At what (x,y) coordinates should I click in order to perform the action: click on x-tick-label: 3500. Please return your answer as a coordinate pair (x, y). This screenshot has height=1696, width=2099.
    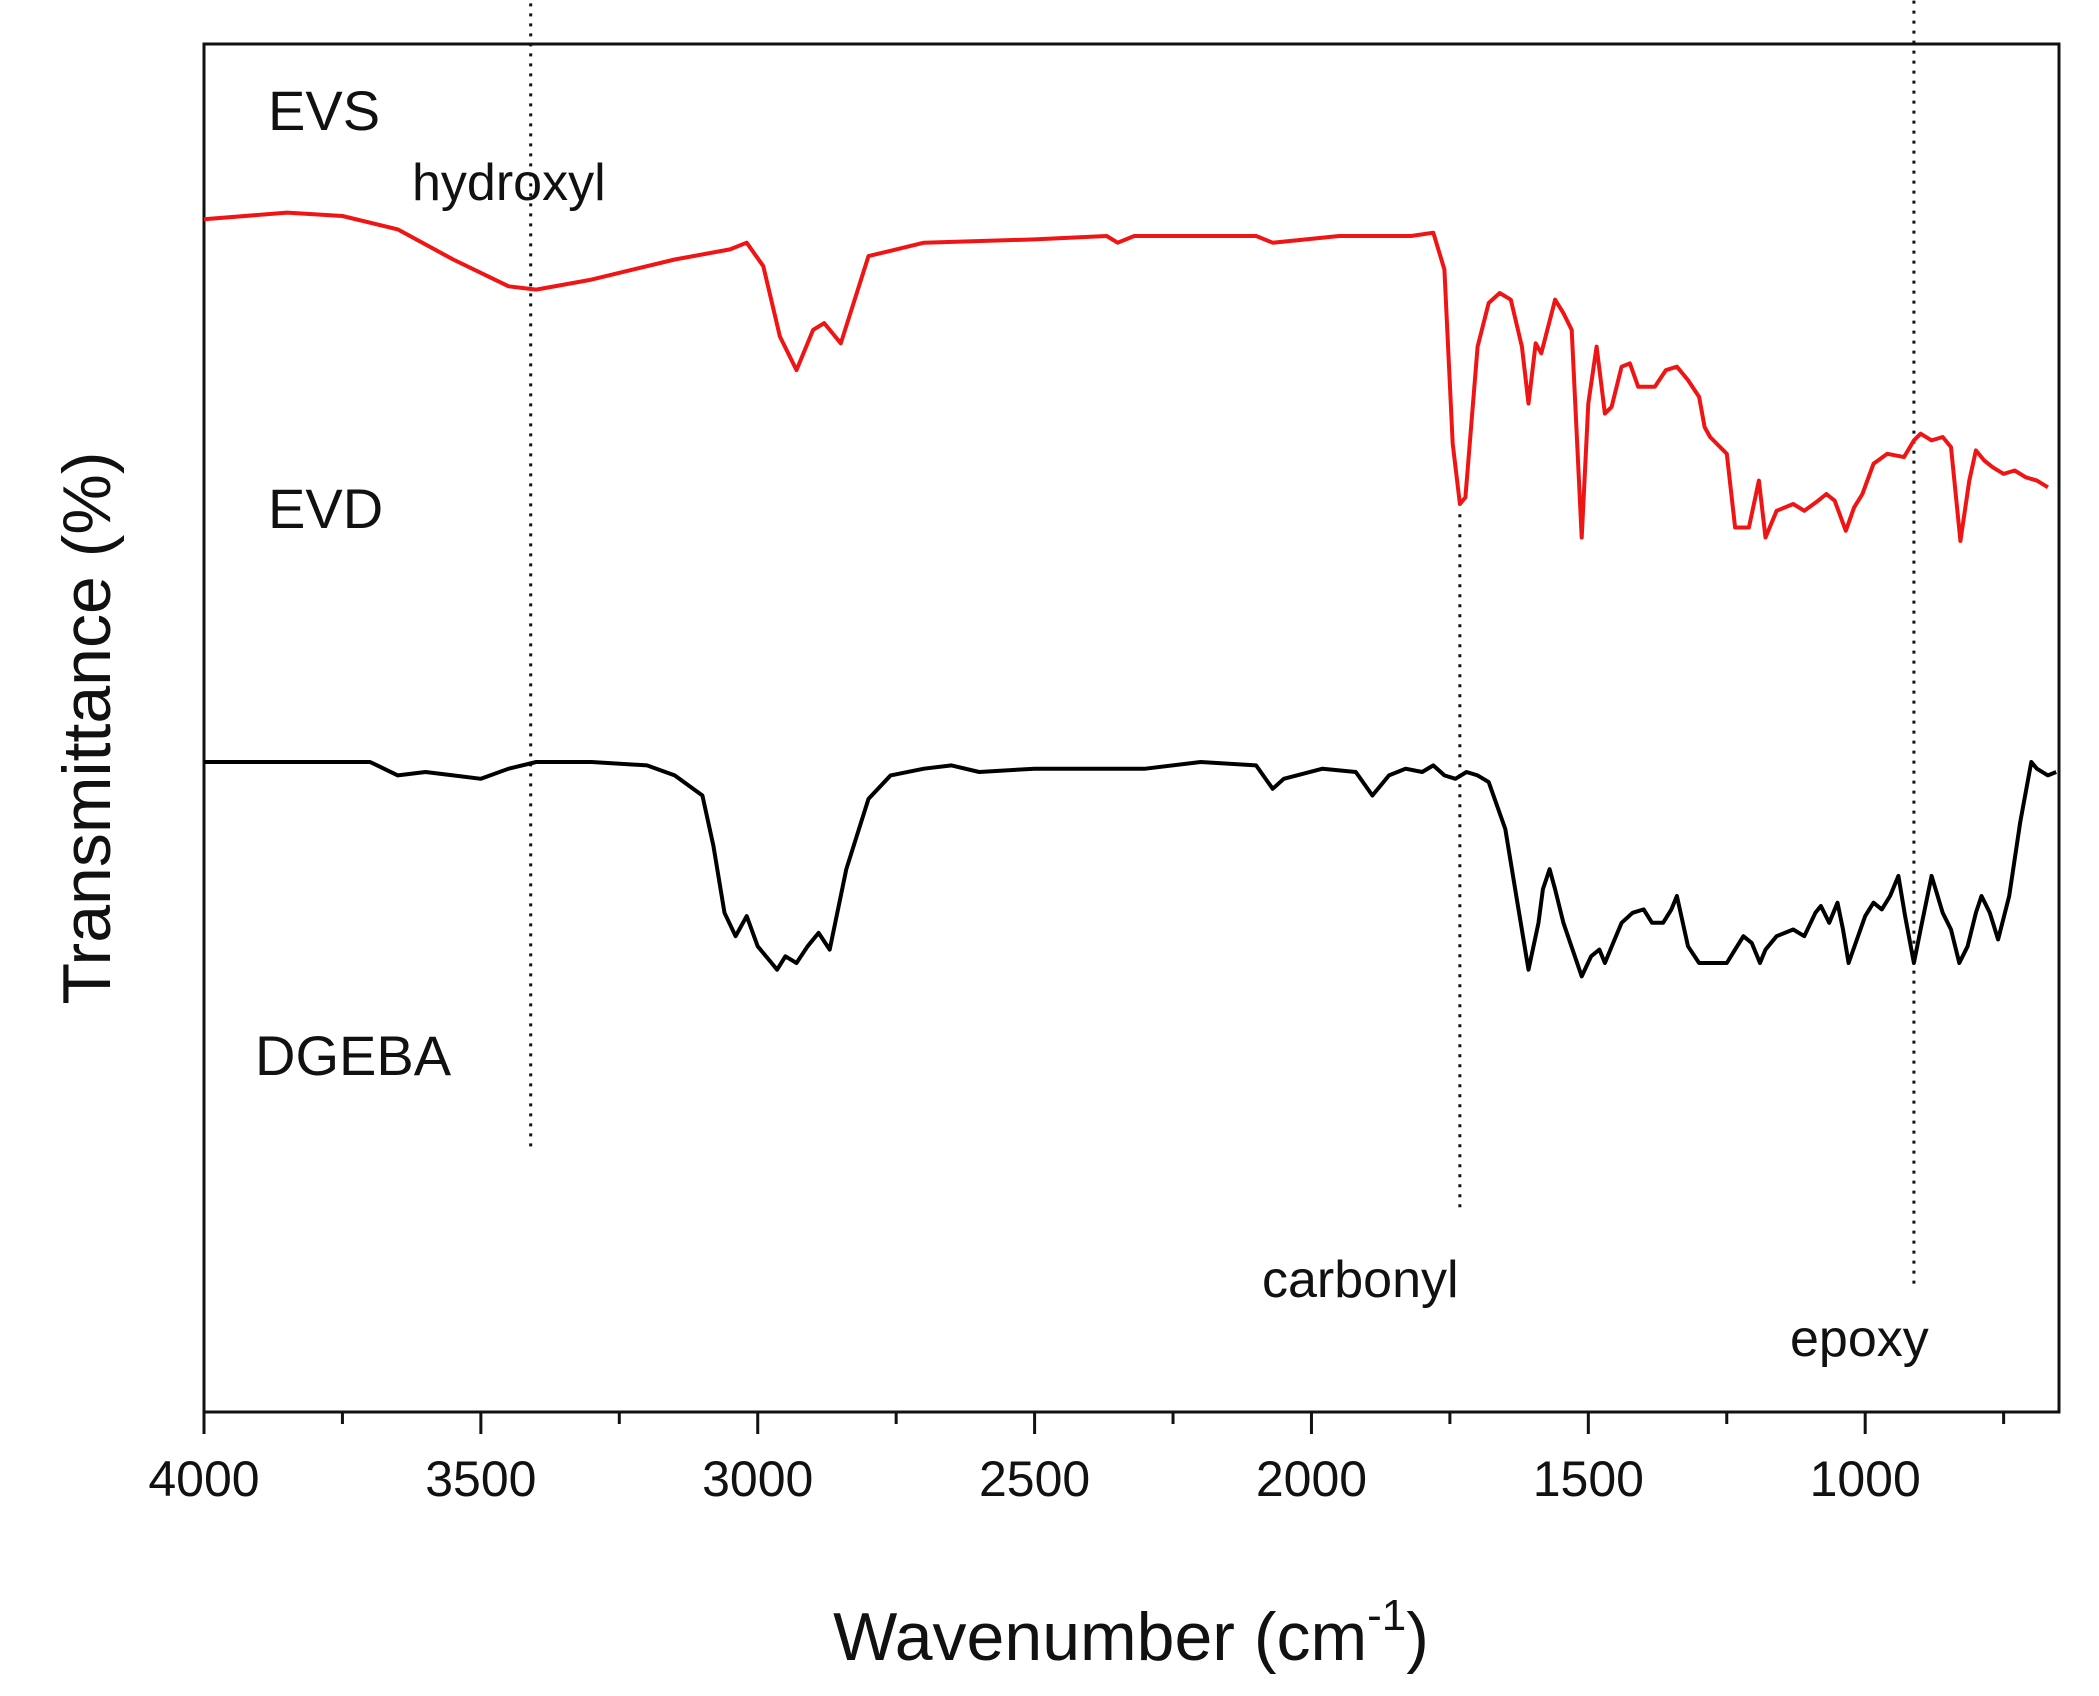
    Looking at the image, I should click on (480, 1479).